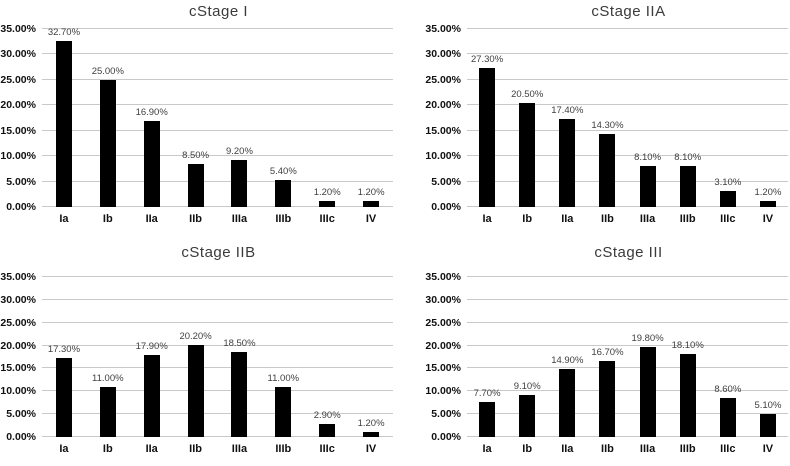 This screenshot has height=466, width=790. What do you see at coordinates (443, 368) in the screenshot?
I see `y-axis-tick-label: 15.00%` at bounding box center [443, 368].